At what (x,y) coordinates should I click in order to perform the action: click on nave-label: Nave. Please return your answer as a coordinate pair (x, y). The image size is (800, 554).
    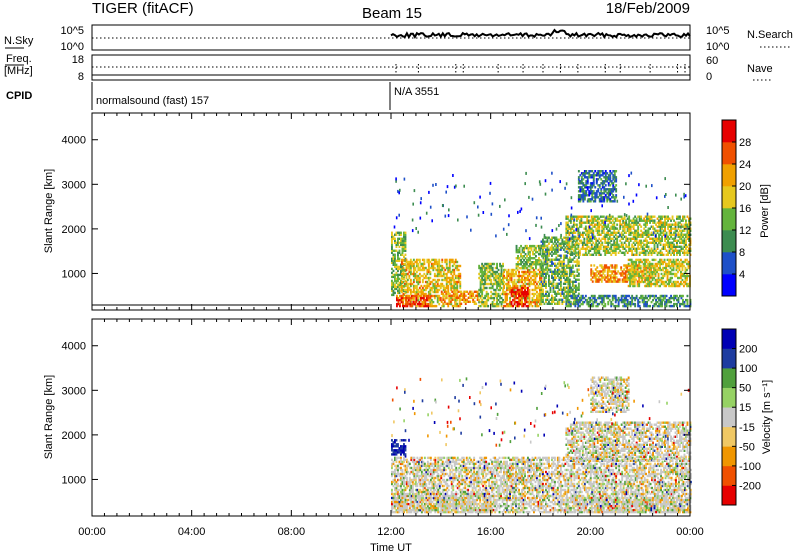
    Looking at the image, I should click on (760, 69).